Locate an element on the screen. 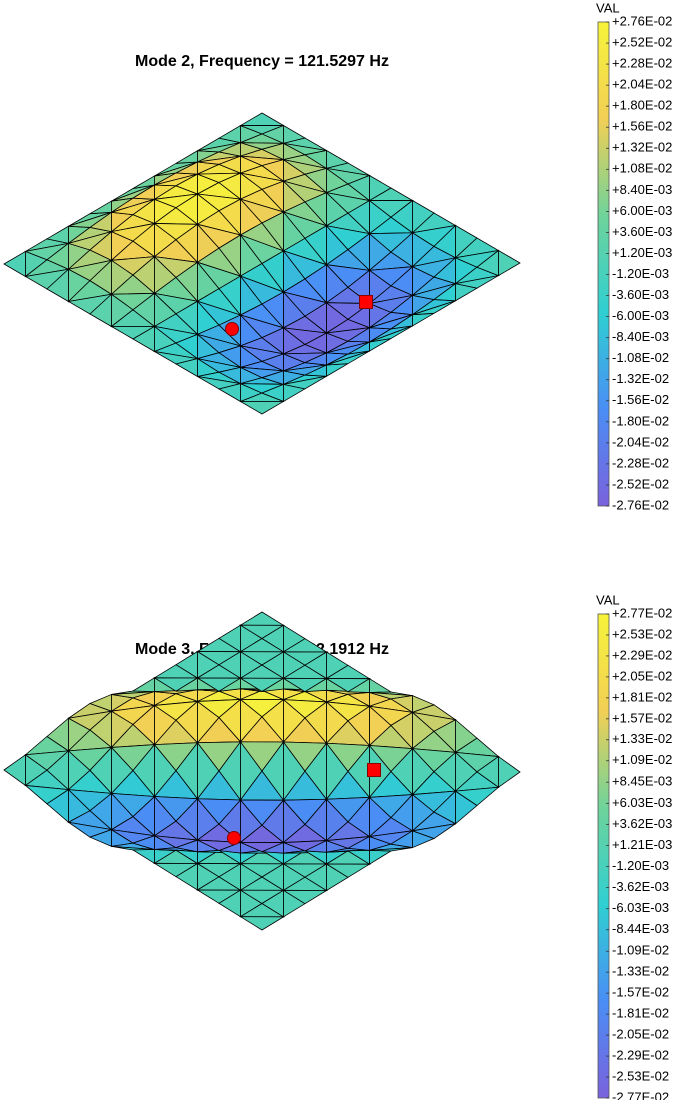  colorbar-tick-label: +2.04E-02 is located at coordinates (642, 84).